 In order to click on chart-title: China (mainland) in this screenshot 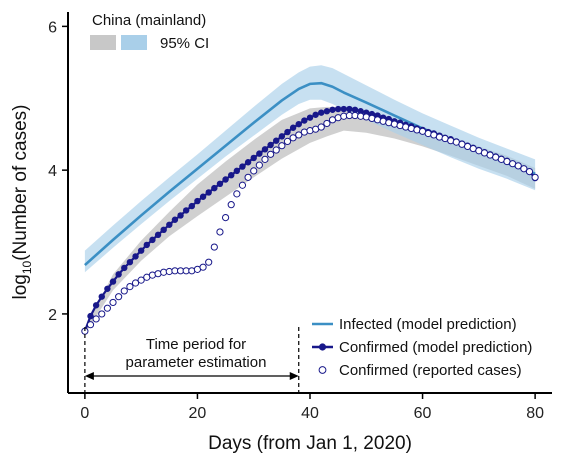, I will do `click(149, 20)`.